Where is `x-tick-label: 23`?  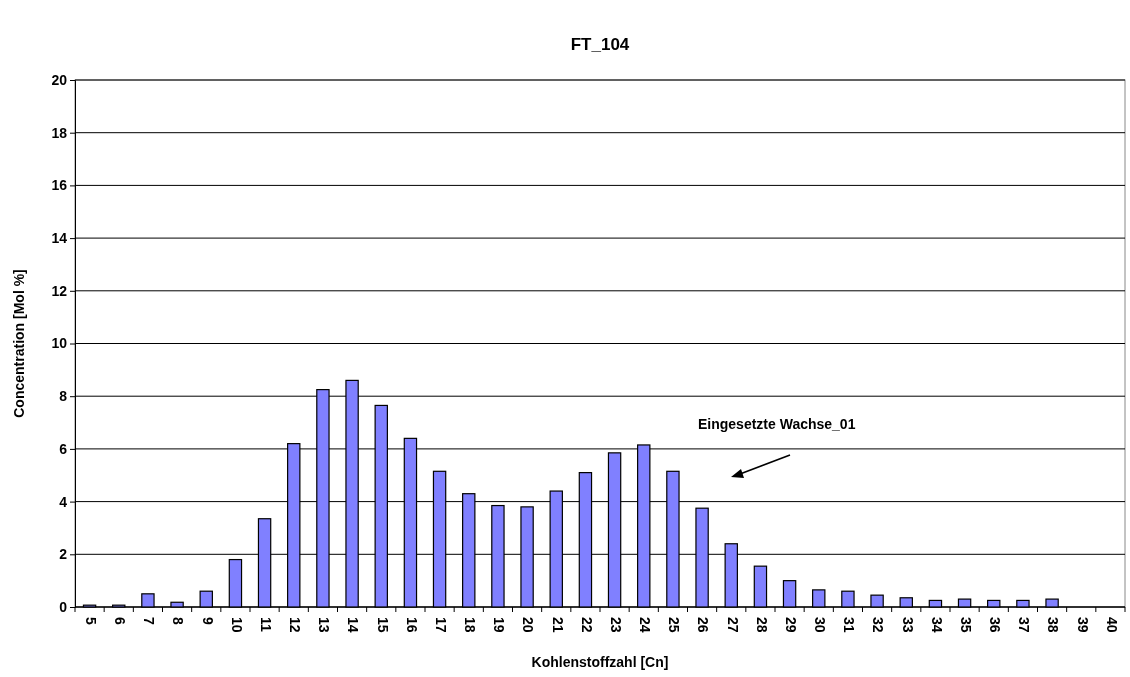
x-tick-label: 23 is located at coordinates (615, 625).